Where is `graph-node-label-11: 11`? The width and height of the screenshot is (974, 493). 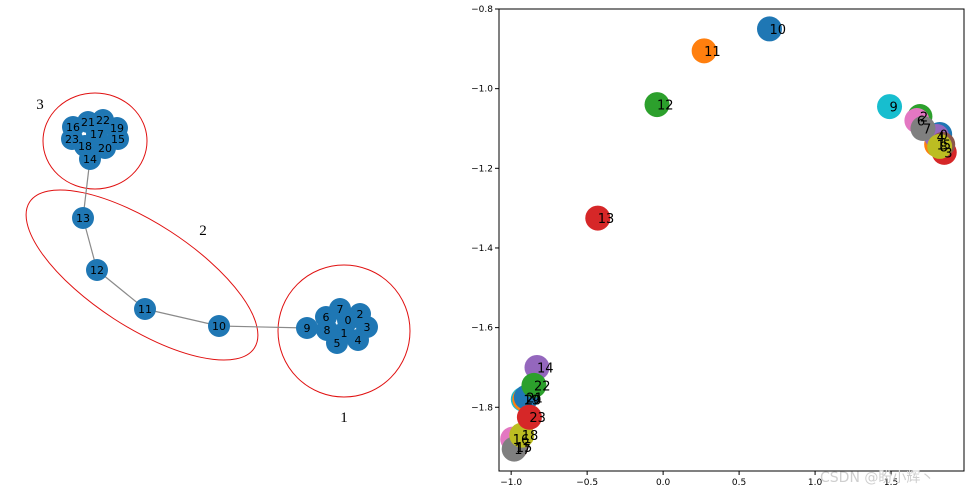
graph-node-label-11: 11 is located at coordinates (145, 309).